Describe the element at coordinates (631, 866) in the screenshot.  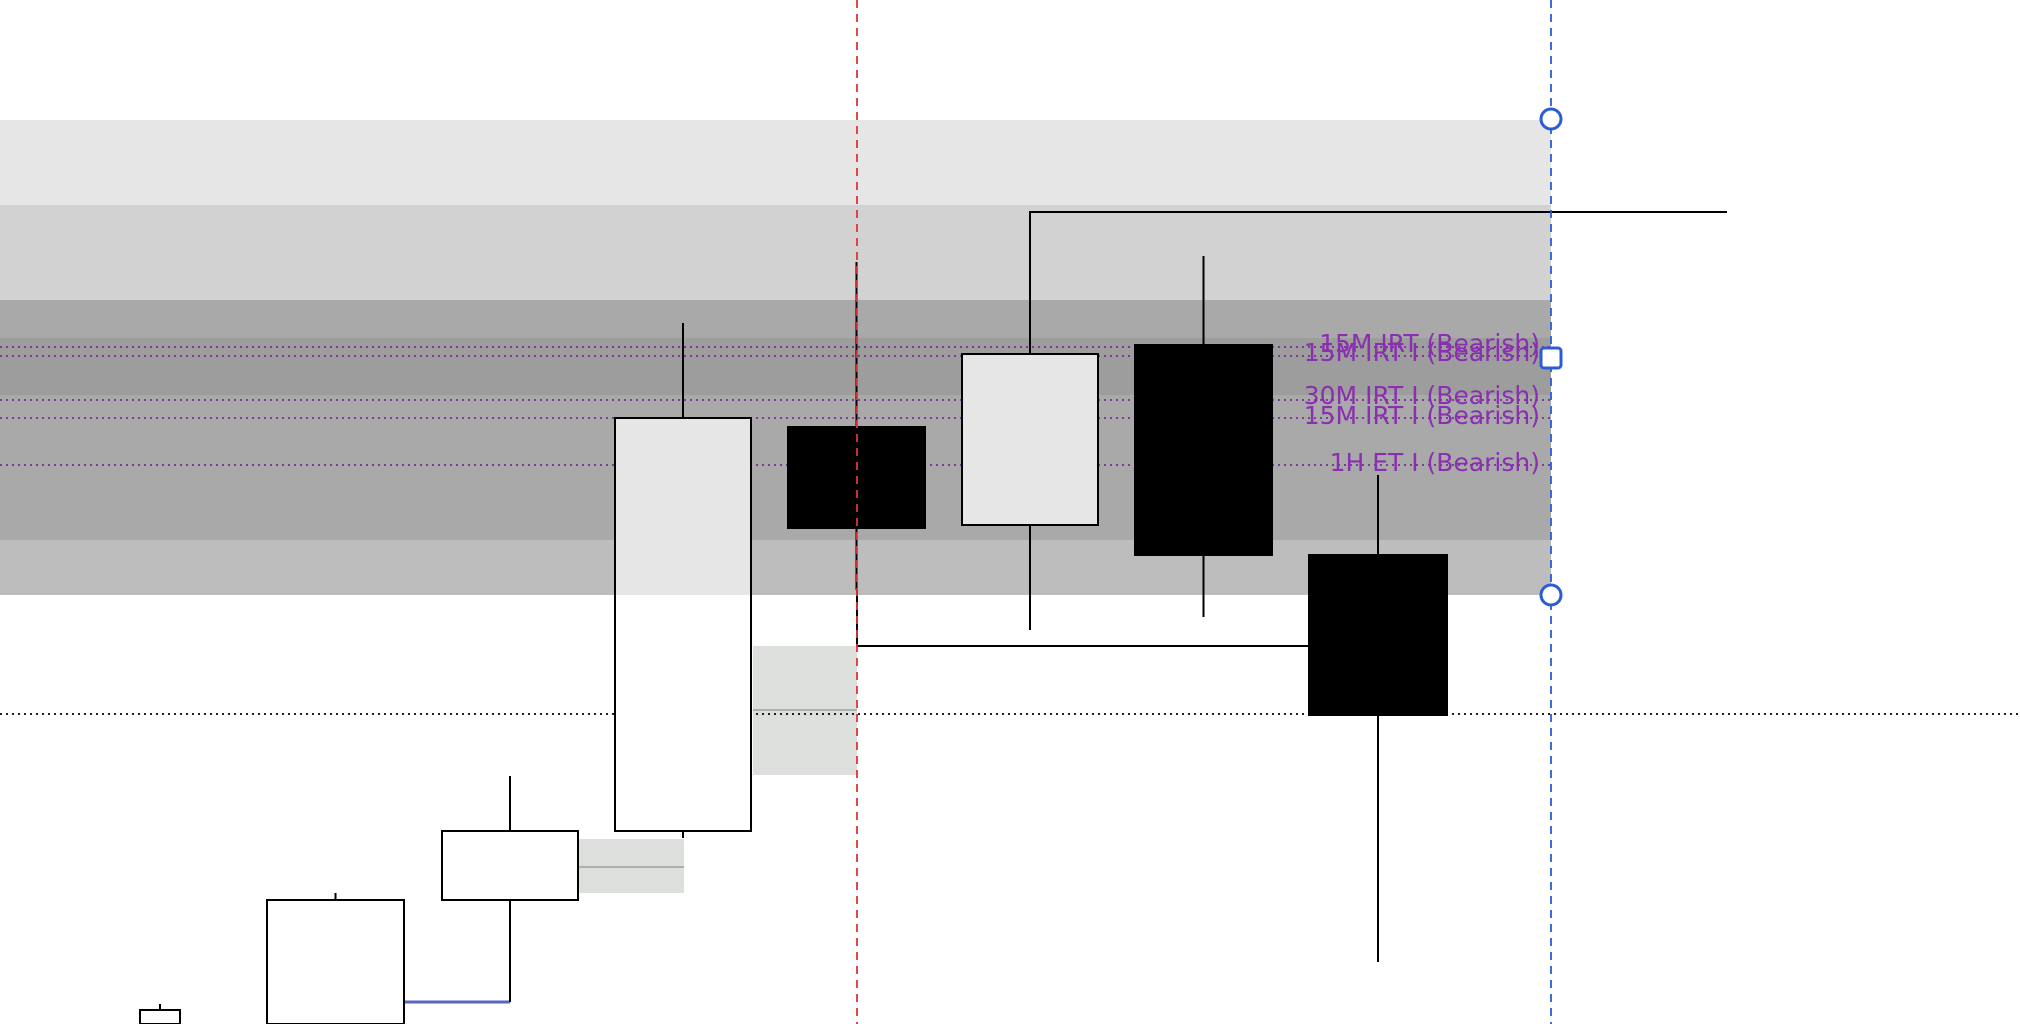
I see `fvg-box` at that location.